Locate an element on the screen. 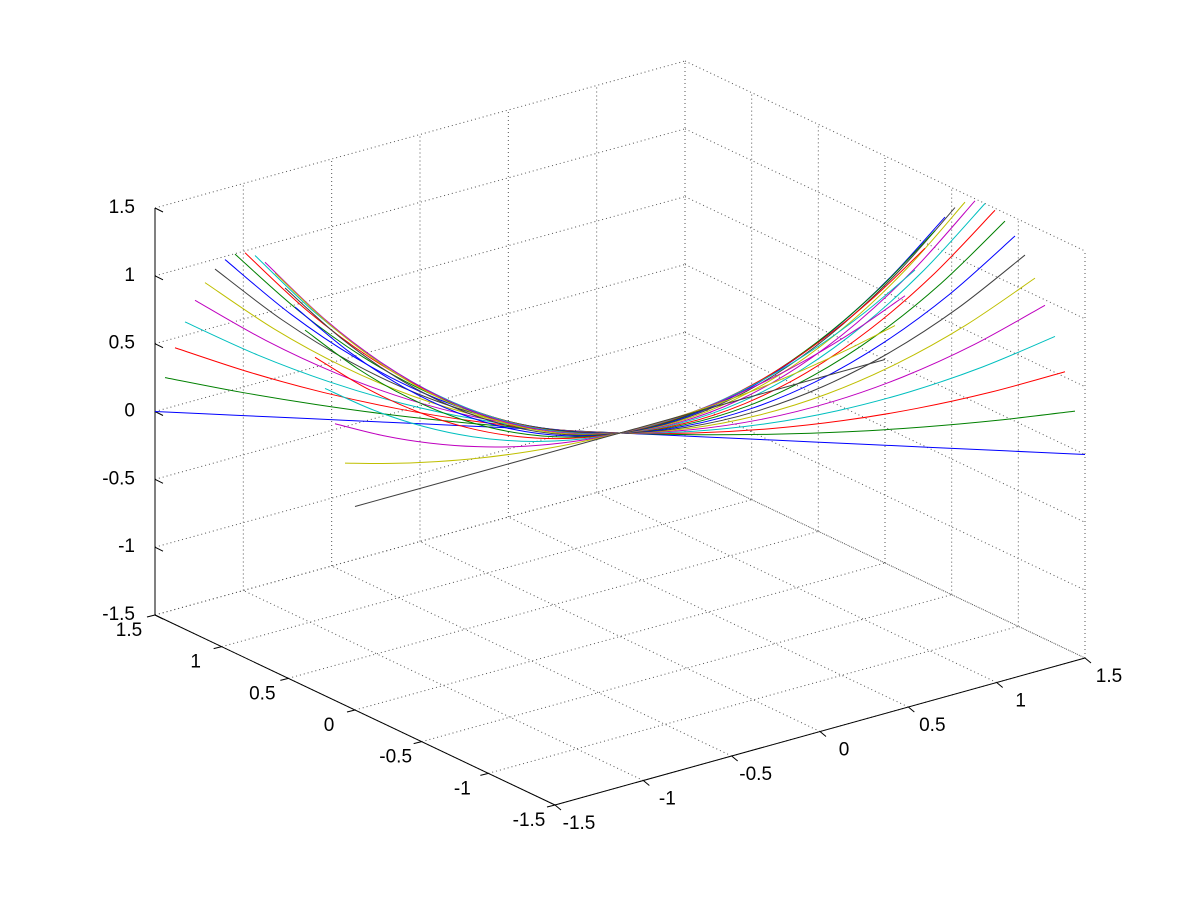  z-tick-label: 0 is located at coordinates (129, 411).